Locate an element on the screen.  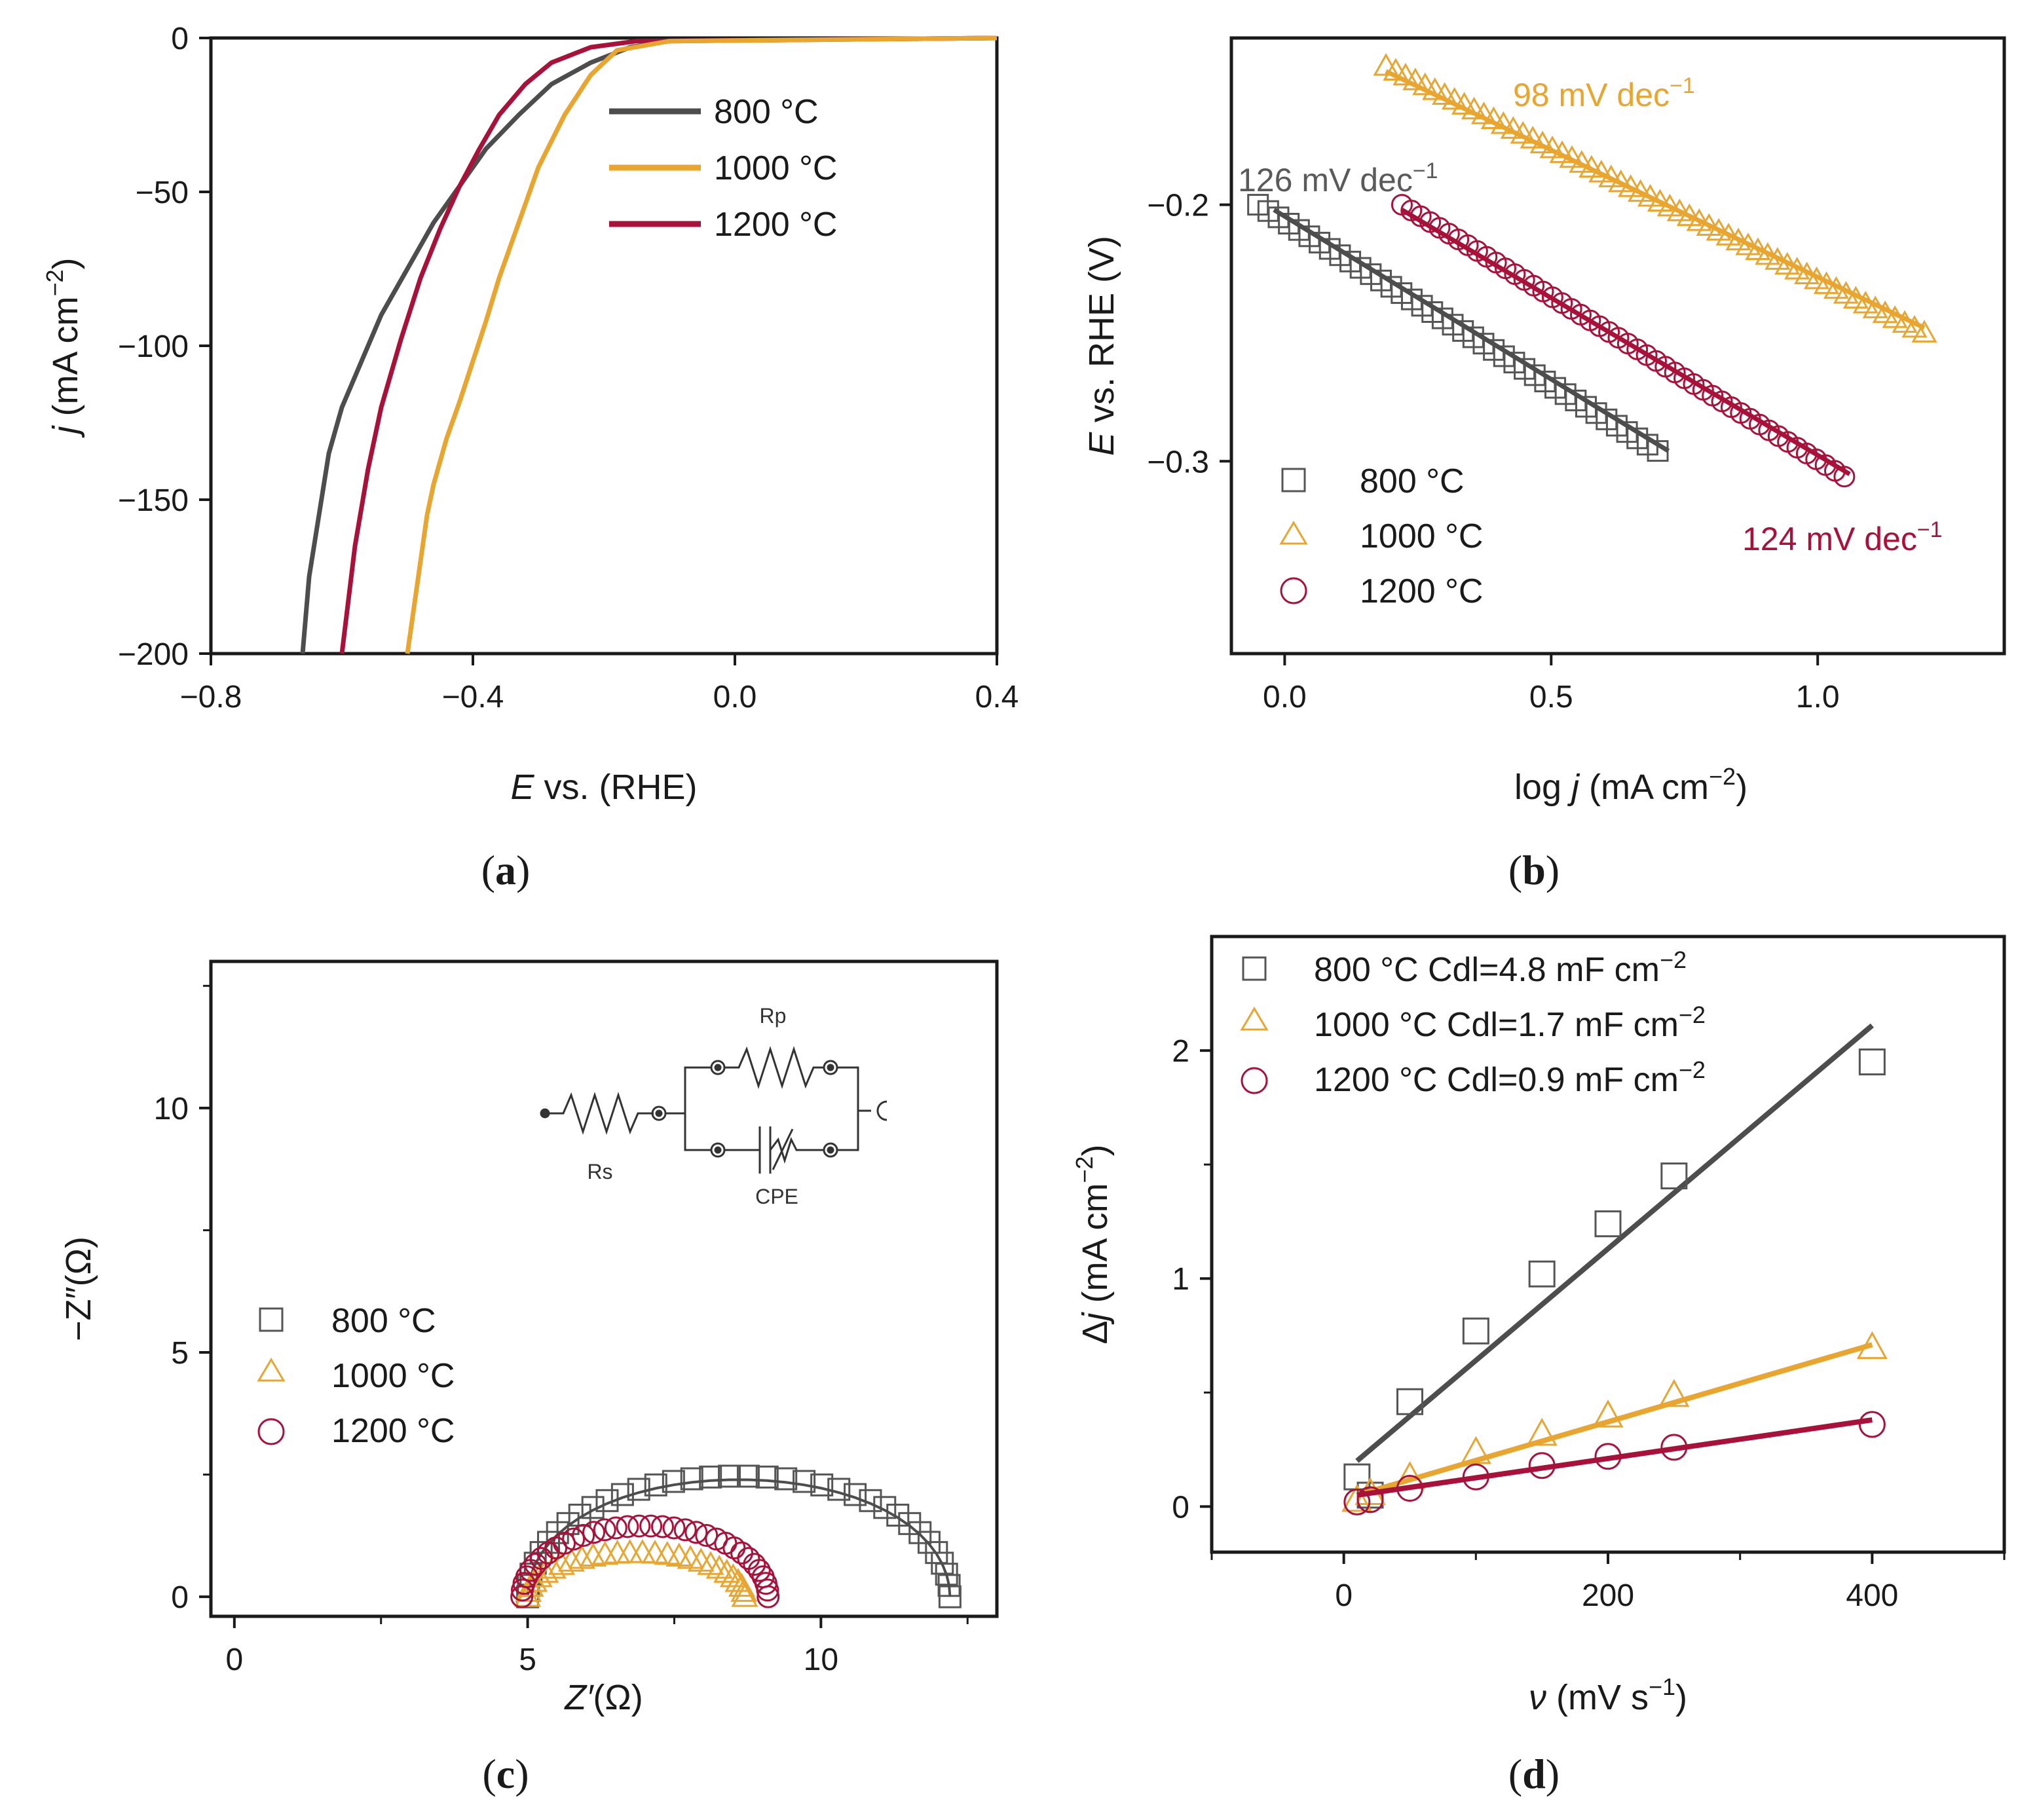
slope-annotations: 126 mV dec−1 98 mV dec−1 124 mV dec−1 is located at coordinates (1590, 315).